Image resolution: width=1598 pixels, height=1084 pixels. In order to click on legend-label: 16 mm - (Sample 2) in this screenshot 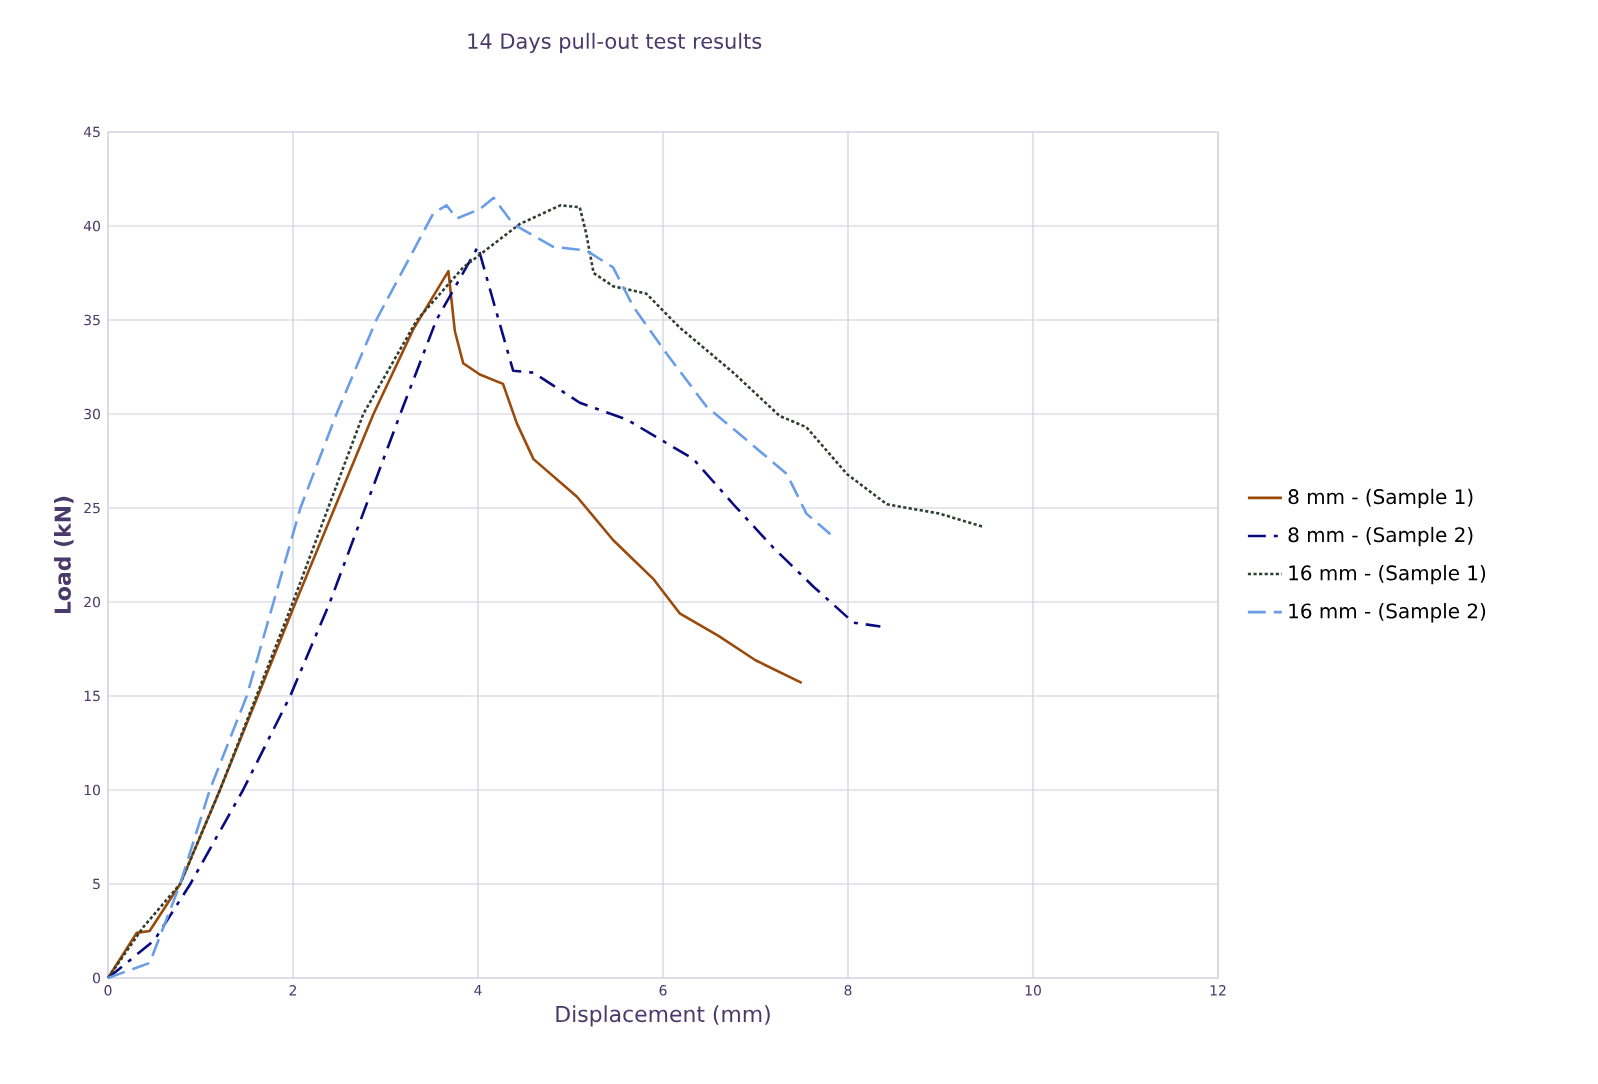, I will do `click(1387, 613)`.